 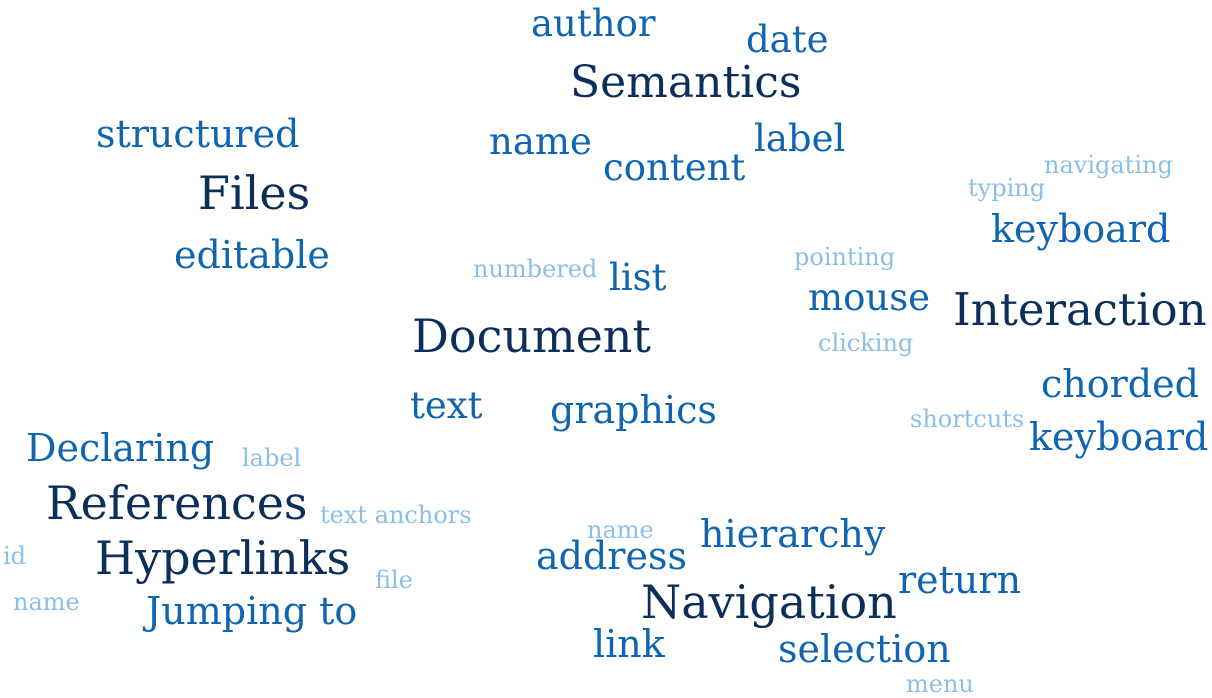 What do you see at coordinates (272, 458) in the screenshot?
I see `word-label-small: label` at bounding box center [272, 458].